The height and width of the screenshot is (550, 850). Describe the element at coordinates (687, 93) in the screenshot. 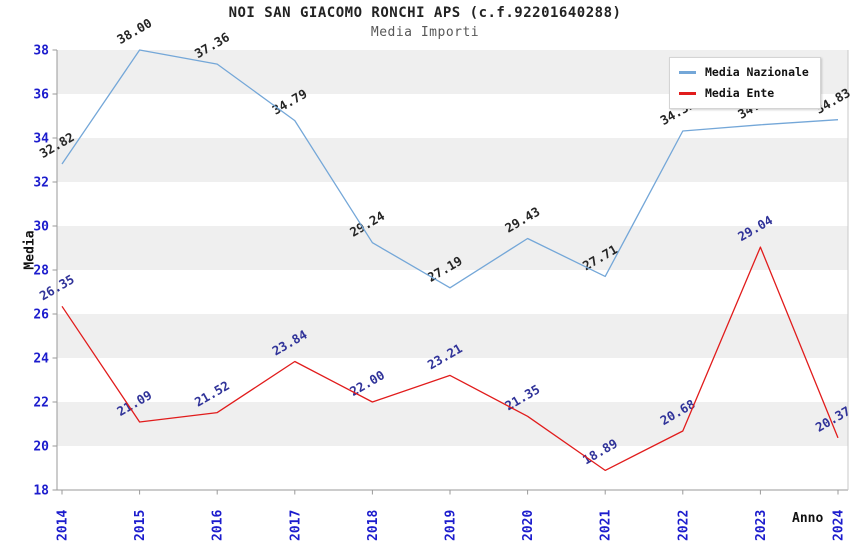

I see `legend-line-swatch-ente` at that location.